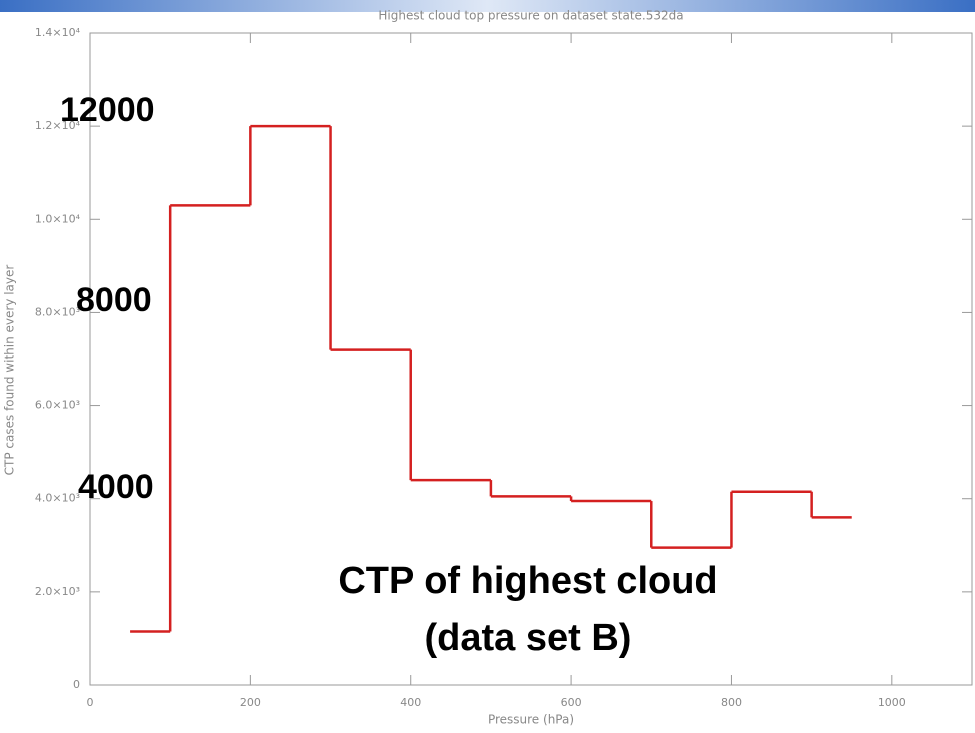  What do you see at coordinates (528, 638) in the screenshot?
I see `annotation: (data set B)` at bounding box center [528, 638].